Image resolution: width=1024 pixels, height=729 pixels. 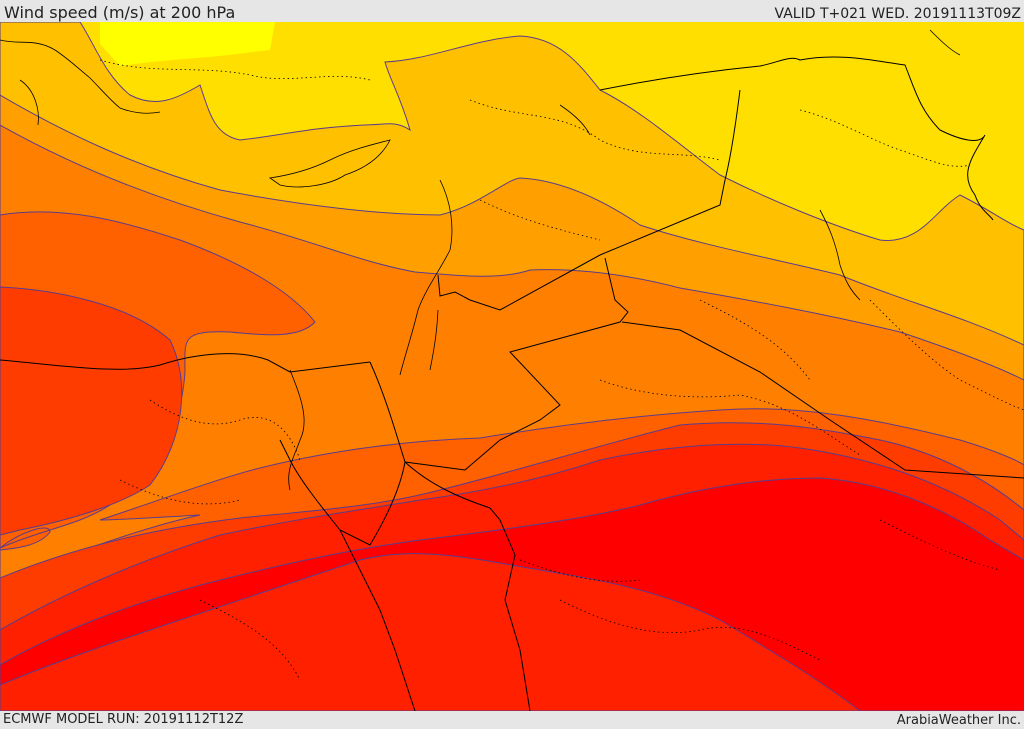 I want to click on valid-time-label: VALID T+021 WED. 20191113T09Z, so click(x=897, y=14).